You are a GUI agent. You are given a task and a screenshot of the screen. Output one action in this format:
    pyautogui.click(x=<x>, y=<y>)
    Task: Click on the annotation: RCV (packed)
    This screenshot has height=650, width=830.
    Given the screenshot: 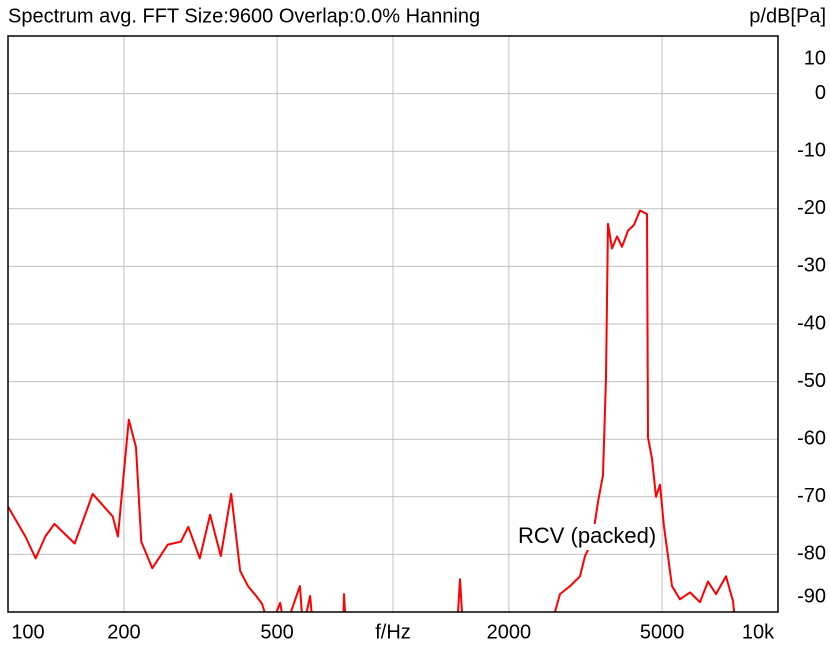 What is the action you would take?
    pyautogui.click(x=587, y=535)
    